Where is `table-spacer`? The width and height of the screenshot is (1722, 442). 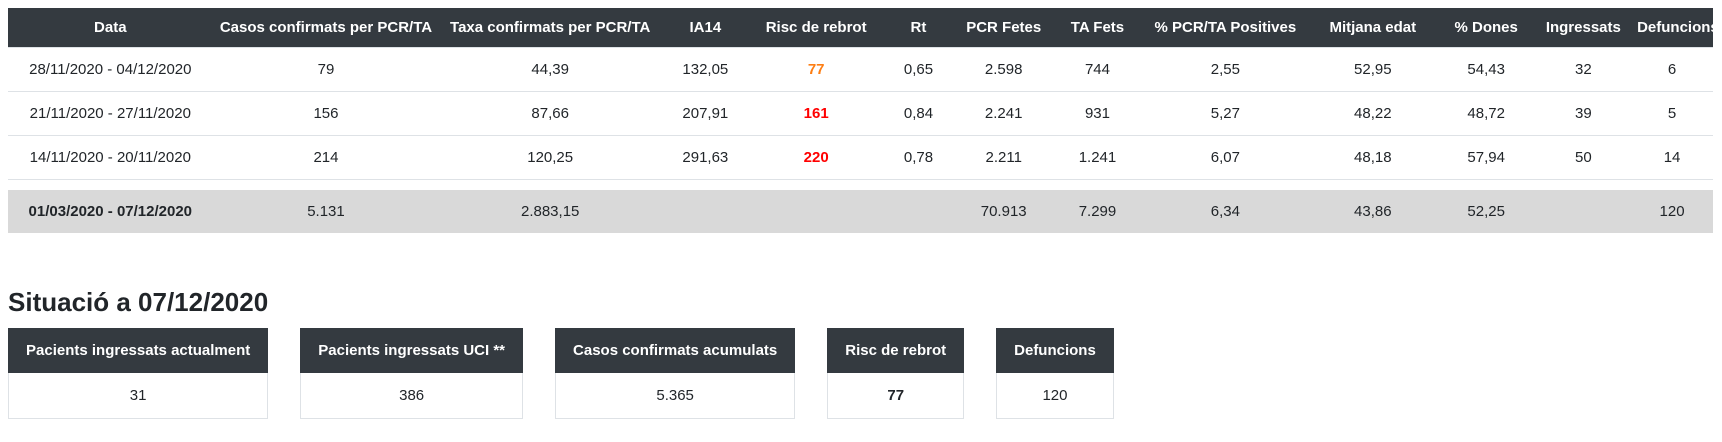 table-spacer is located at coordinates (860, 184).